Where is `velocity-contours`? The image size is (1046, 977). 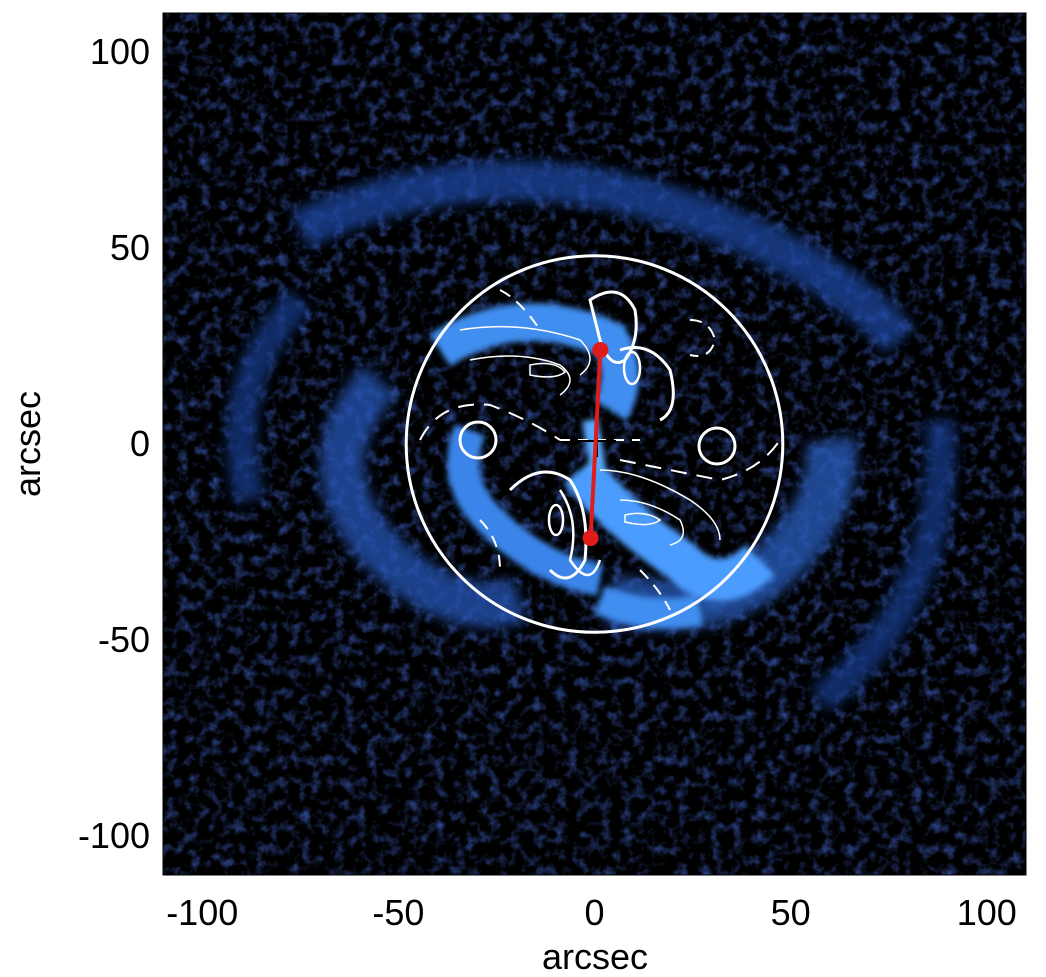 velocity-contours is located at coordinates (600, 450).